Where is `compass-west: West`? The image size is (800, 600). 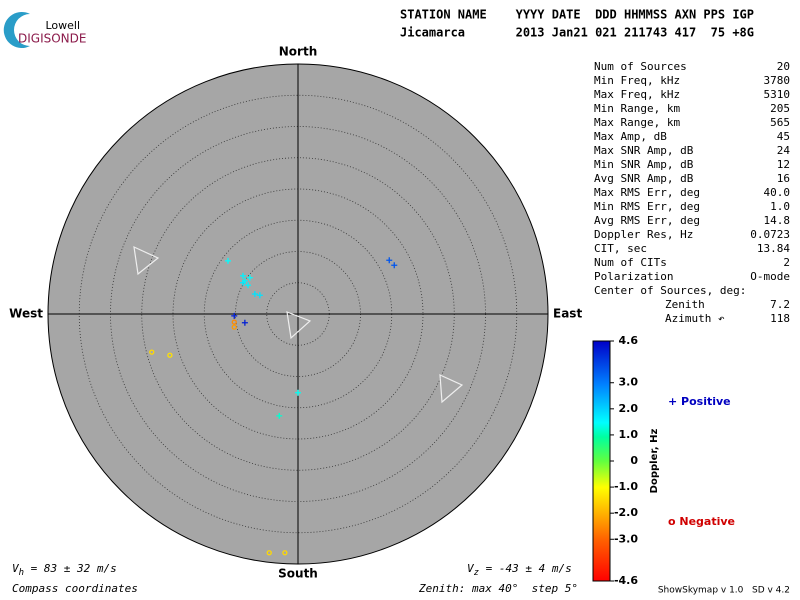
compass-west: West is located at coordinates (26, 314).